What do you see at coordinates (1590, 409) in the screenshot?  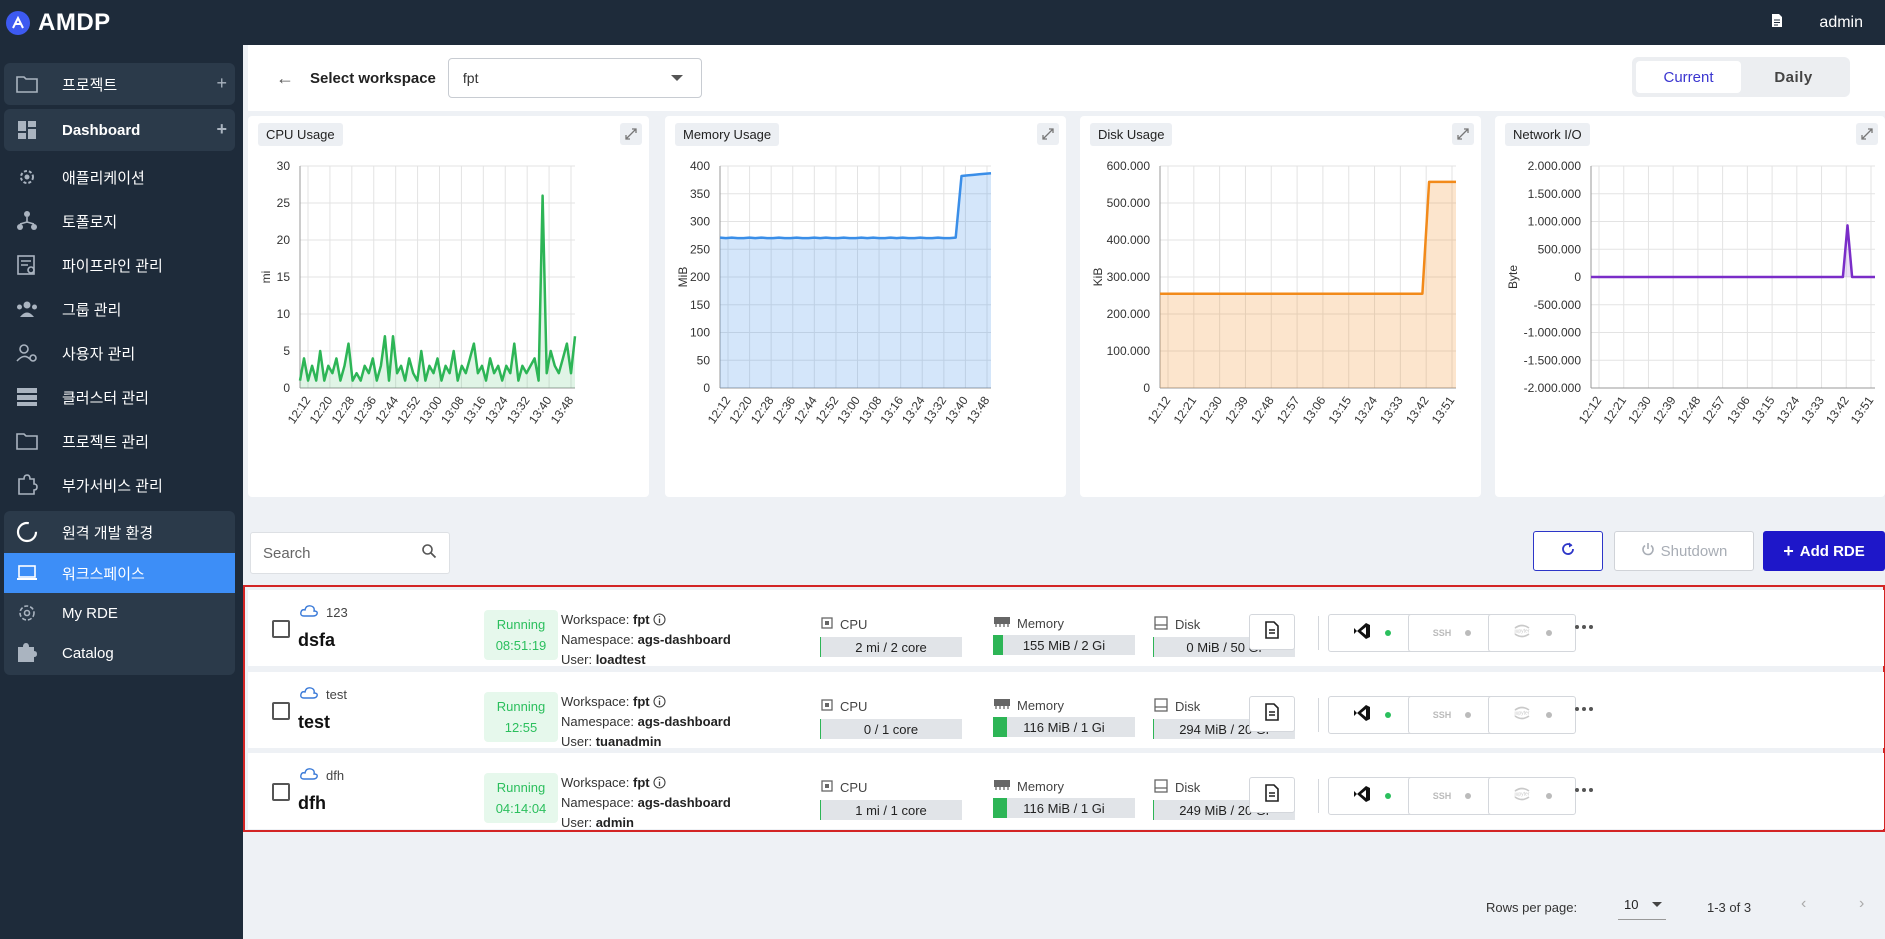 I see `x-tick-label: 12:12` at bounding box center [1590, 409].